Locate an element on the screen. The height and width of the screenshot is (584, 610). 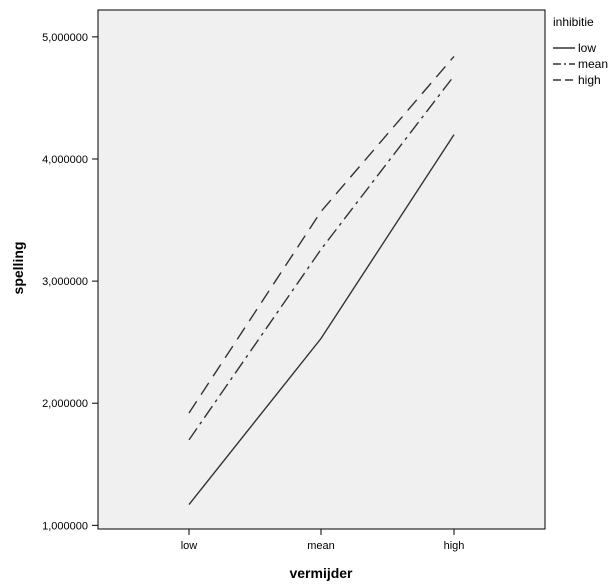
y-tick-label: 3,000000 is located at coordinates (65, 282).